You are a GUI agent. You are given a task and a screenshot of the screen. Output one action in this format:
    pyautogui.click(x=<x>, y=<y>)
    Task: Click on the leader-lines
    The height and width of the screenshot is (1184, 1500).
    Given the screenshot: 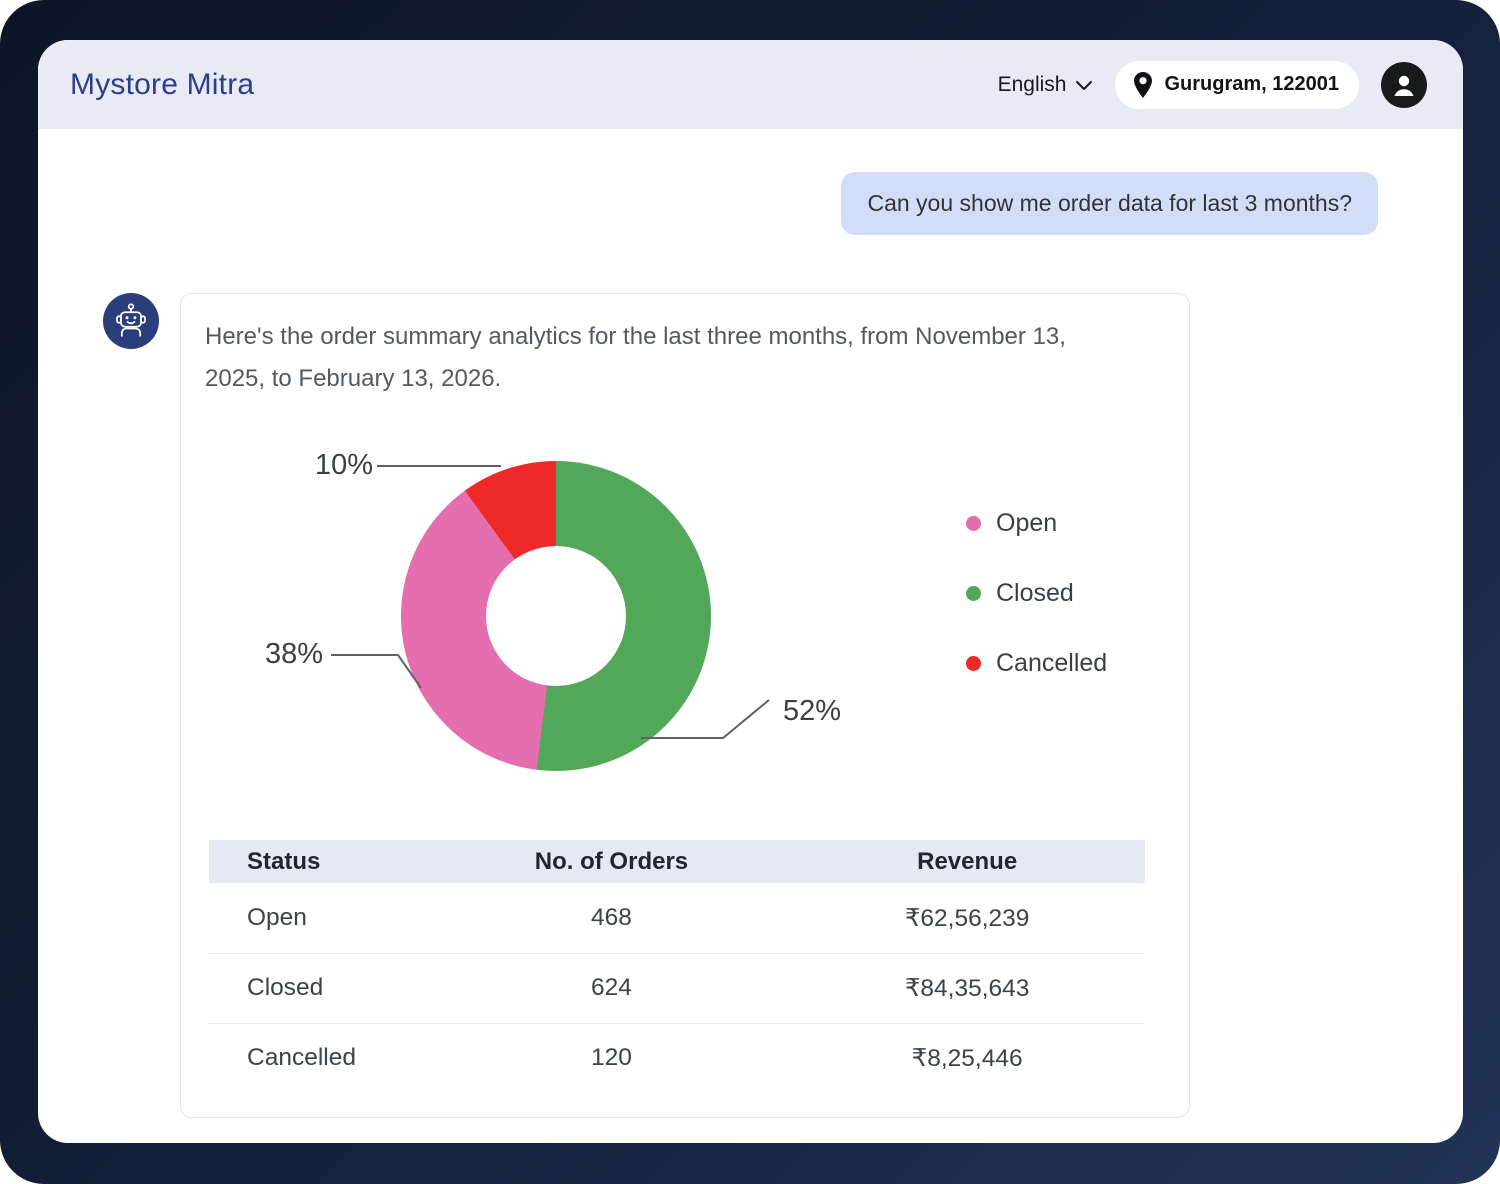 What is the action you would take?
    pyautogui.click(x=550, y=602)
    